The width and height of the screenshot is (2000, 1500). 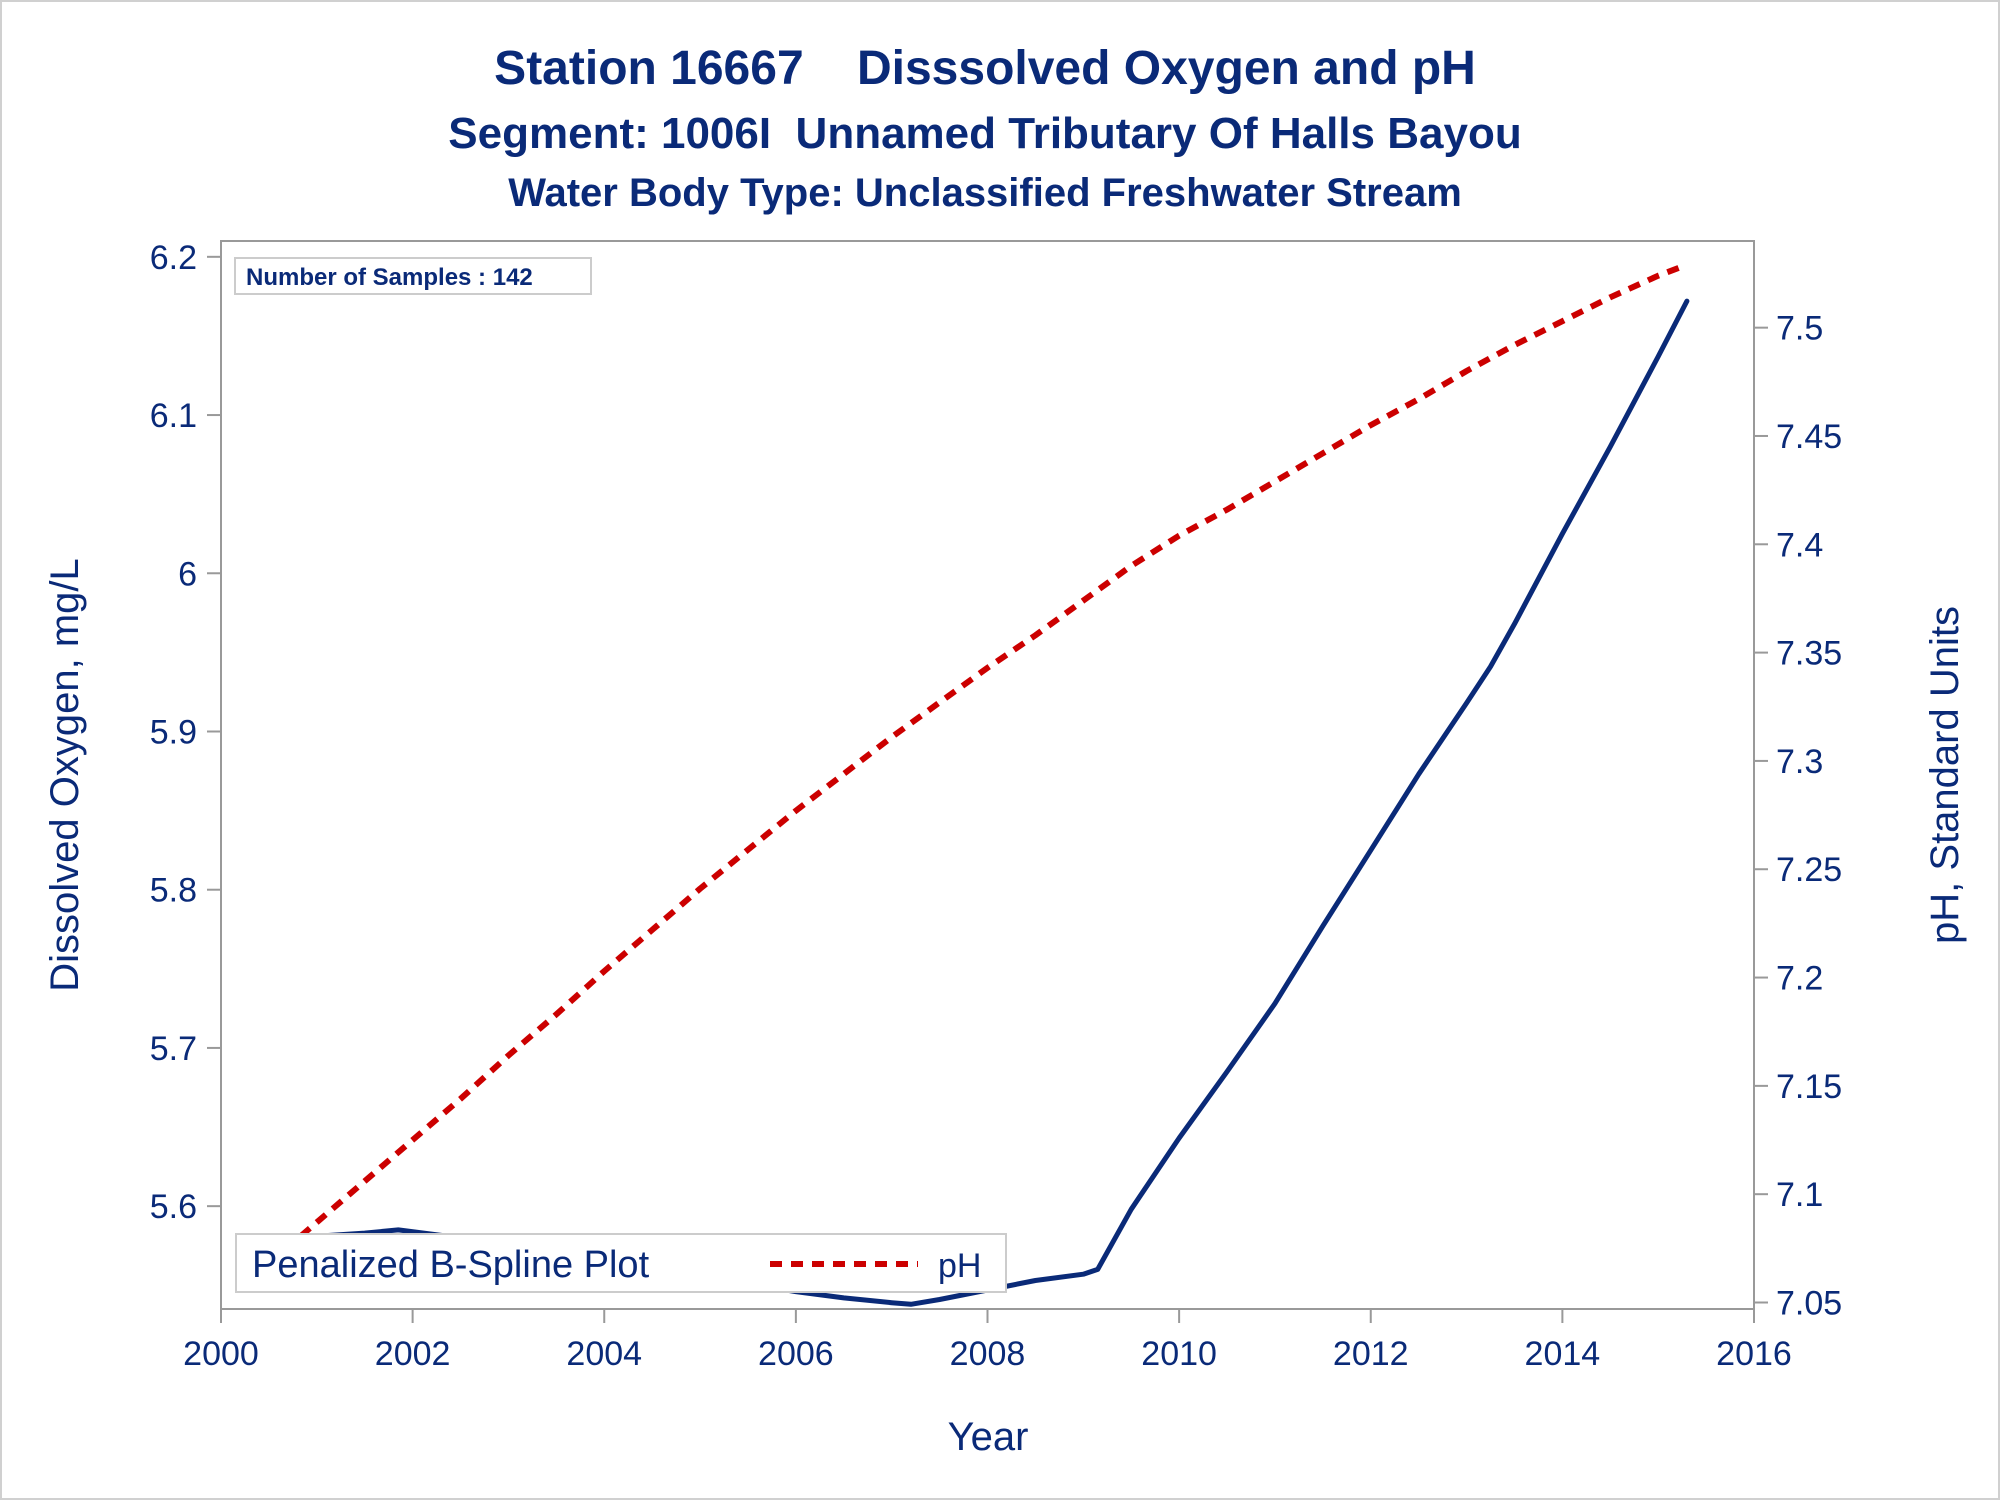 What do you see at coordinates (985, 68) in the screenshot?
I see `chart-title: Station 16667 Disssolved Oxygen and pH` at bounding box center [985, 68].